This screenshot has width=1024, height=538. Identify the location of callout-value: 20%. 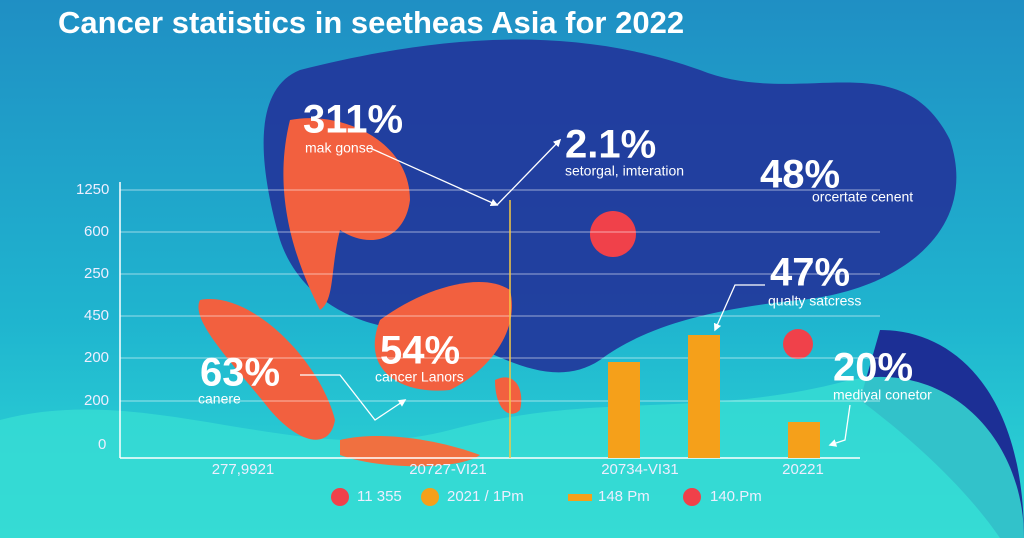
(873, 368).